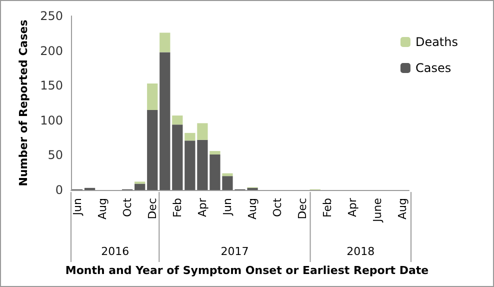 The width and height of the screenshot is (494, 287). What do you see at coordinates (23, 102) in the screenshot?
I see `y-axis-title: Number of Reported Cases` at bounding box center [23, 102].